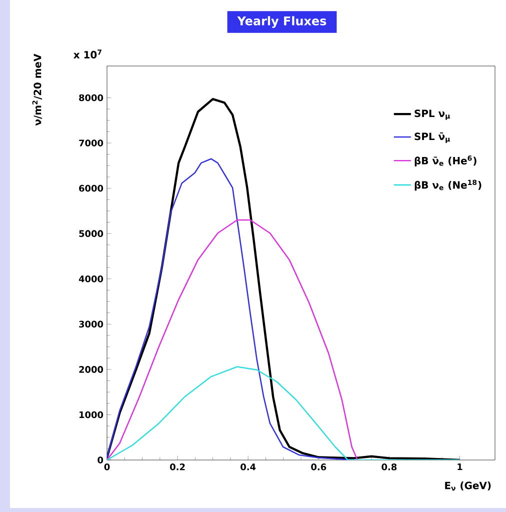 The width and height of the screenshot is (506, 512). What do you see at coordinates (37, 90) in the screenshot?
I see `y-axis-title: ν/m$^{2}$/20 meV` at bounding box center [37, 90].